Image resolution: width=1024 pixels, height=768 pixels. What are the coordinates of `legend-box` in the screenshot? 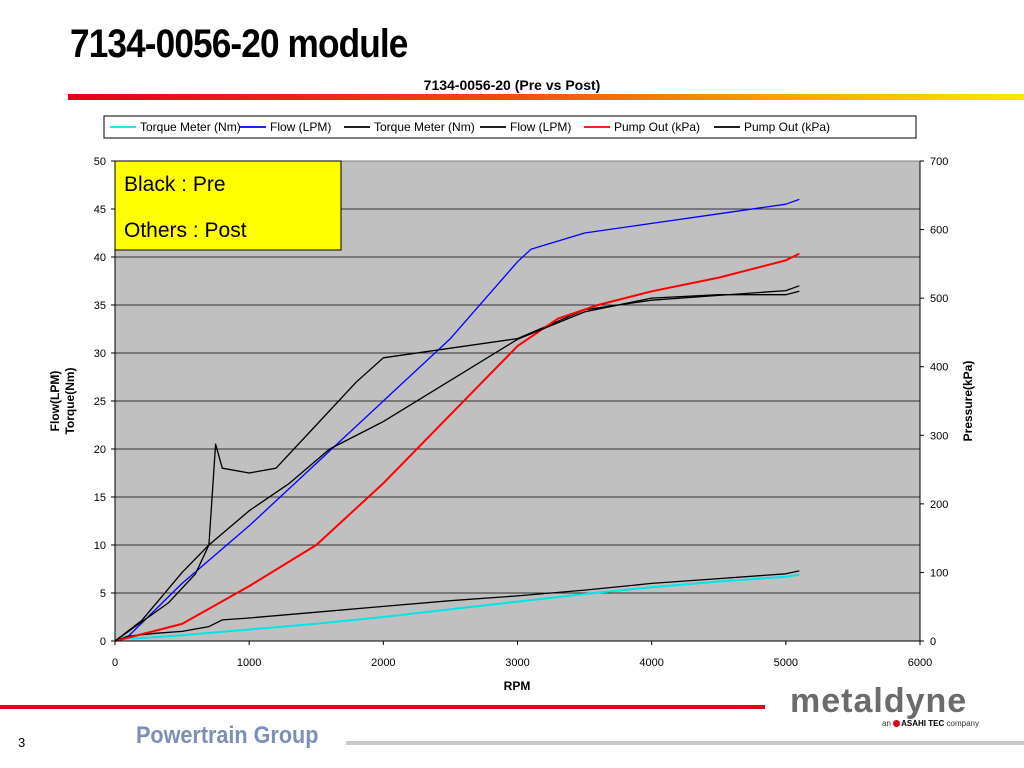 It's located at (510, 127).